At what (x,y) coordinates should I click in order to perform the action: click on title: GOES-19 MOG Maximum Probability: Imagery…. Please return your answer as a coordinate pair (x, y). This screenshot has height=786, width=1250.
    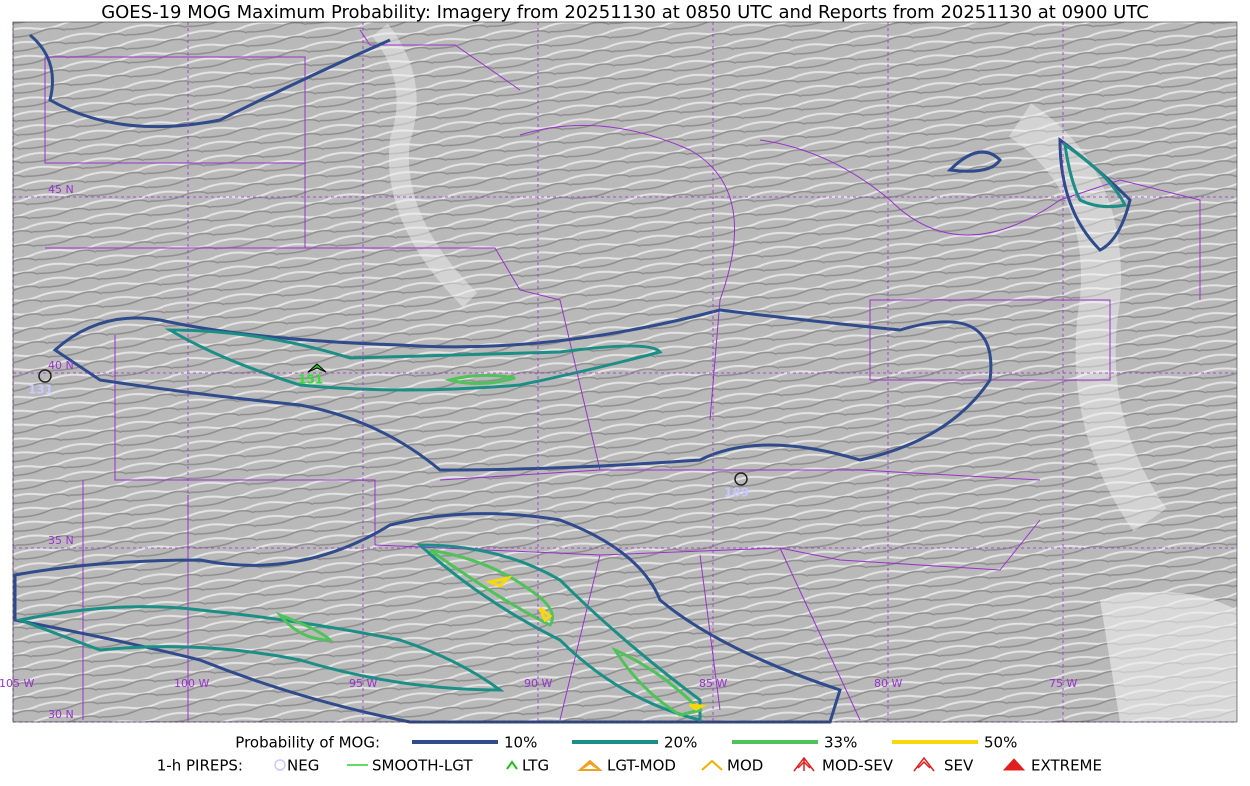
    Looking at the image, I should click on (625, 12).